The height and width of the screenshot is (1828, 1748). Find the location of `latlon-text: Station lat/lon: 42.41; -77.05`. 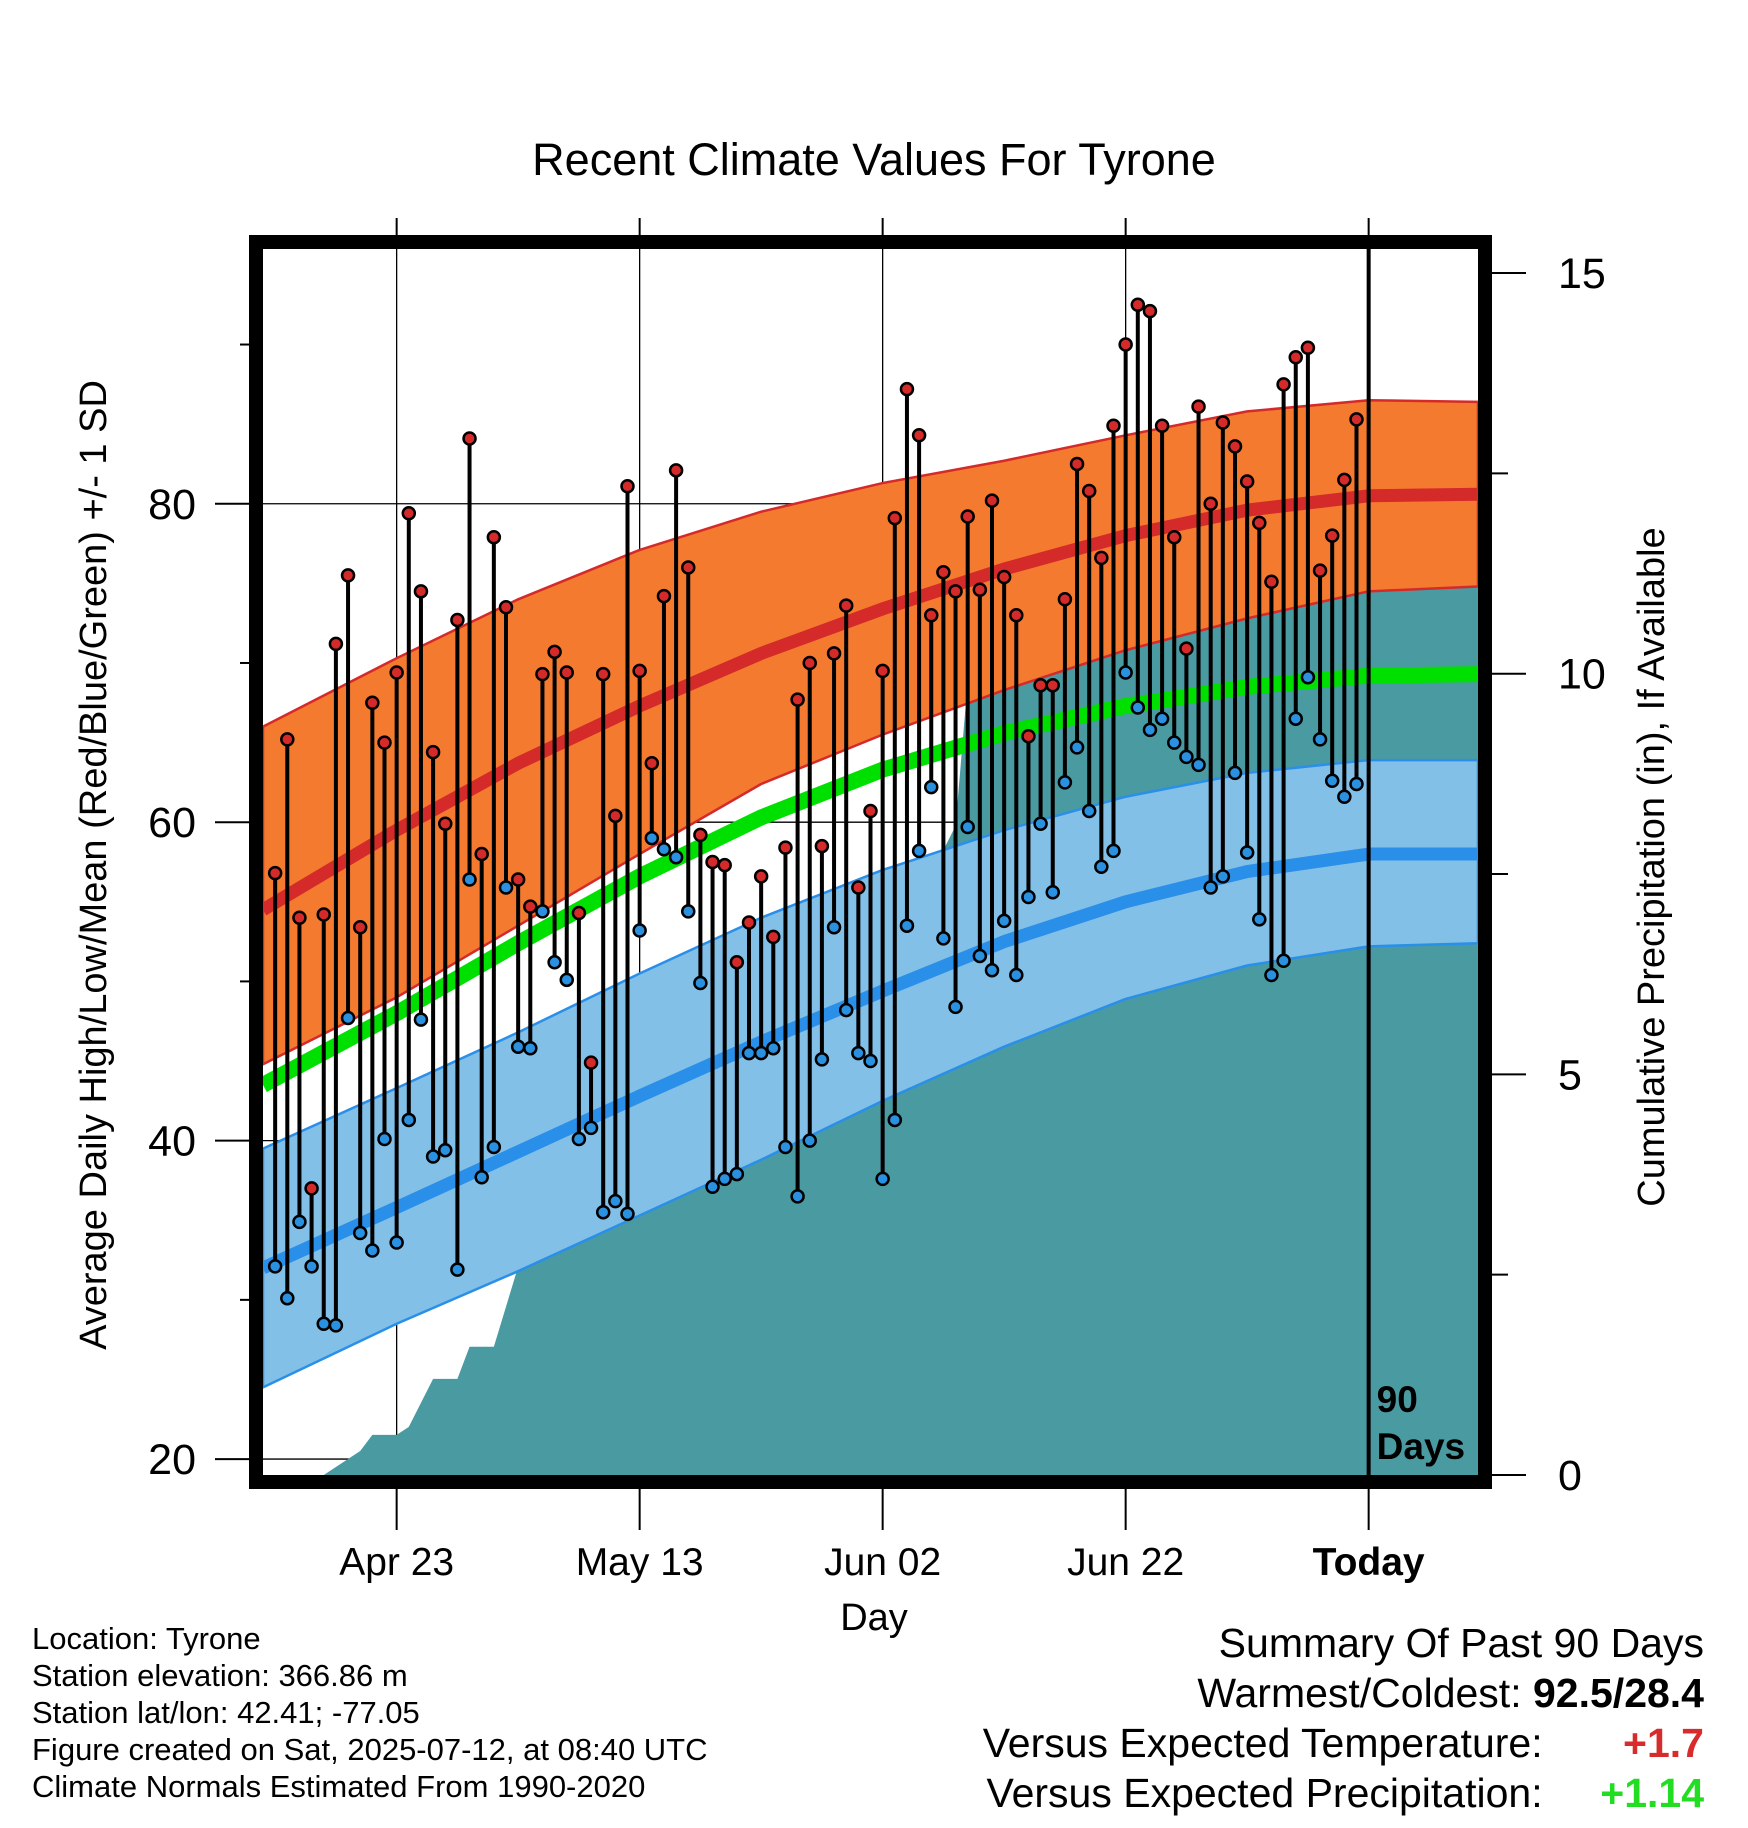

latlon-text: Station lat/lon: 42.41; -77.05 is located at coordinates (226, 1712).